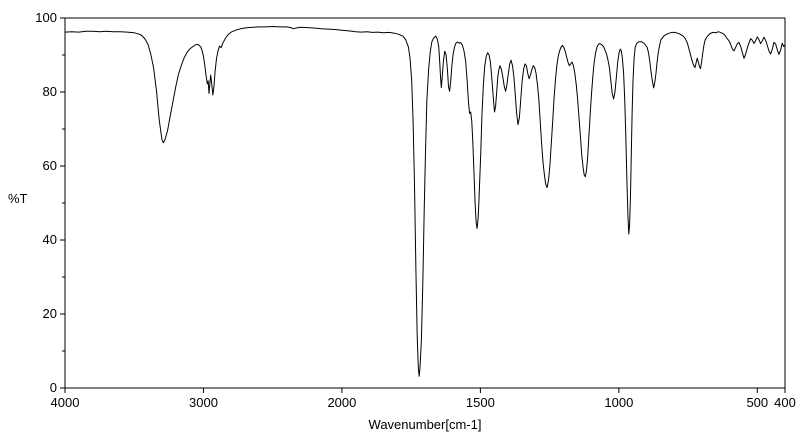 Image resolution: width=800 pixels, height=441 pixels. Describe the element at coordinates (50, 91) in the screenshot. I see `y-tick-label: 80` at that location.